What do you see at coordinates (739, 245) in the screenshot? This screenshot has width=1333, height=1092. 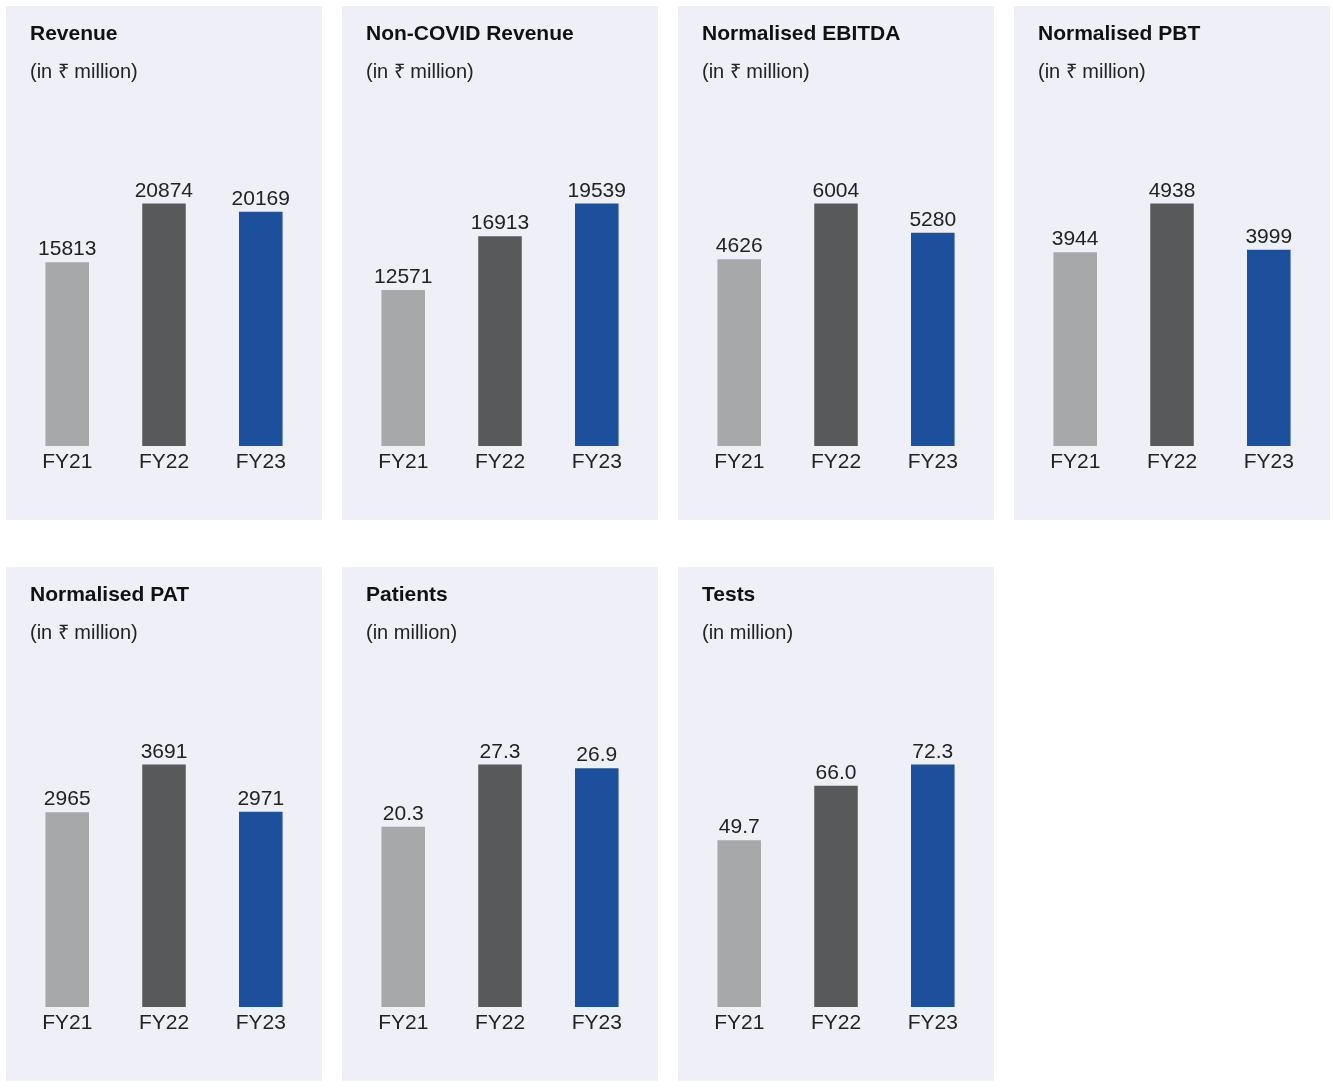 I see `data-label: 4626` at bounding box center [739, 245].